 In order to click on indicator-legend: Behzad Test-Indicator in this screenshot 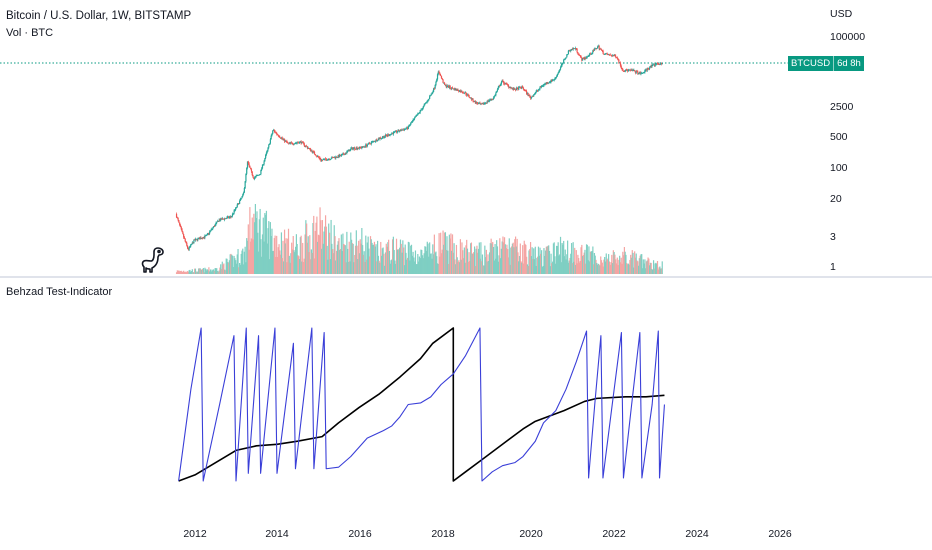, I will do `click(59, 292)`.